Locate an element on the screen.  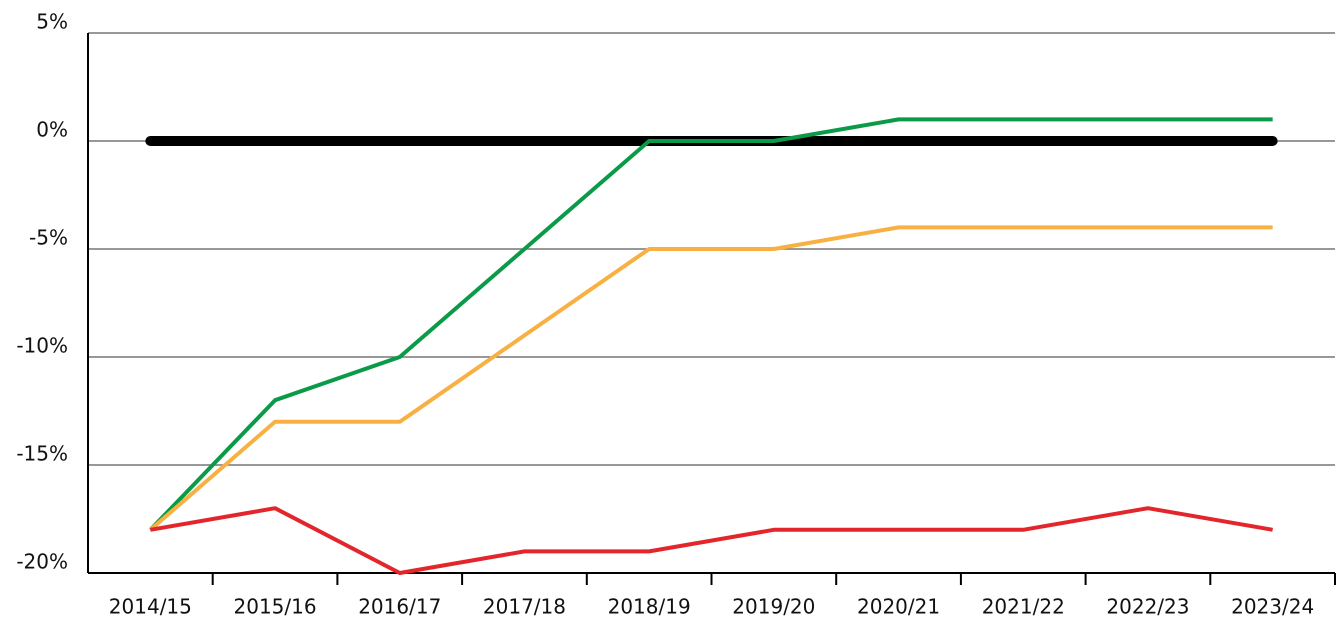
y-tick-label: 0% is located at coordinates (52, 130).